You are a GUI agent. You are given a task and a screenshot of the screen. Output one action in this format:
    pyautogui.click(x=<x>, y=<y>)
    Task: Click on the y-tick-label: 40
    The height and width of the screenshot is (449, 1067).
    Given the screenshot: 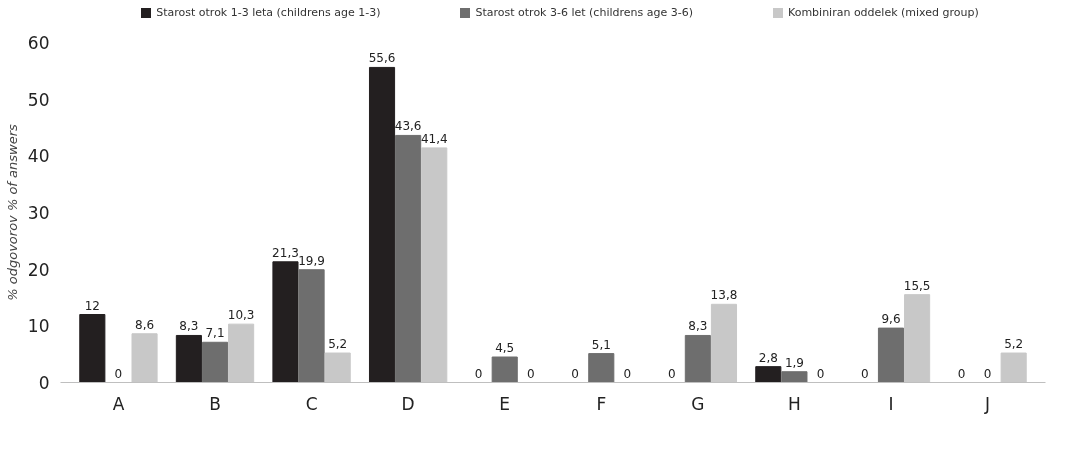 What is the action you would take?
    pyautogui.click(x=38, y=156)
    